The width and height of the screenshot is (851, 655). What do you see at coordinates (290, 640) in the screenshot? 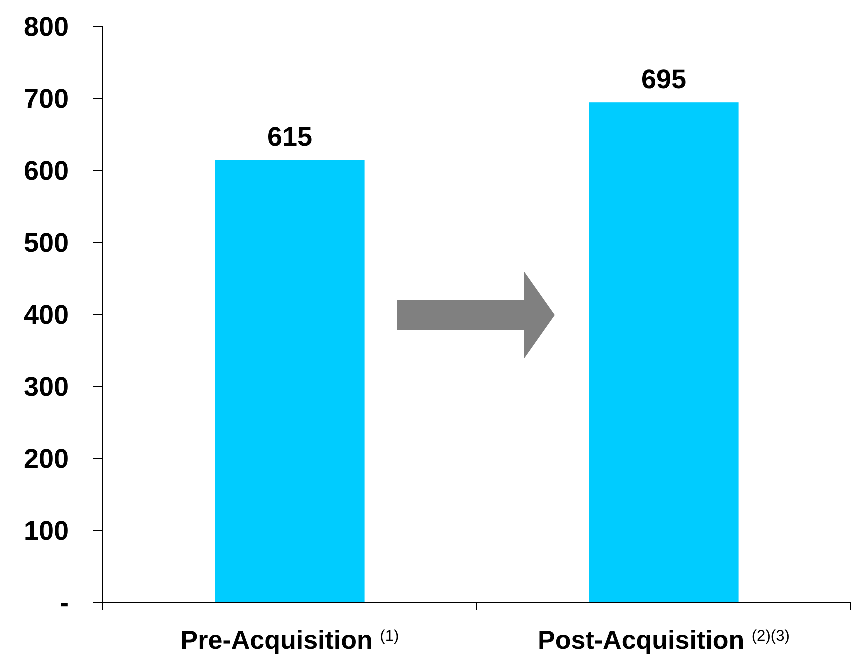
I see `x-tick-label: Pre-Acquisition $^{(1)}$` at bounding box center [290, 640].